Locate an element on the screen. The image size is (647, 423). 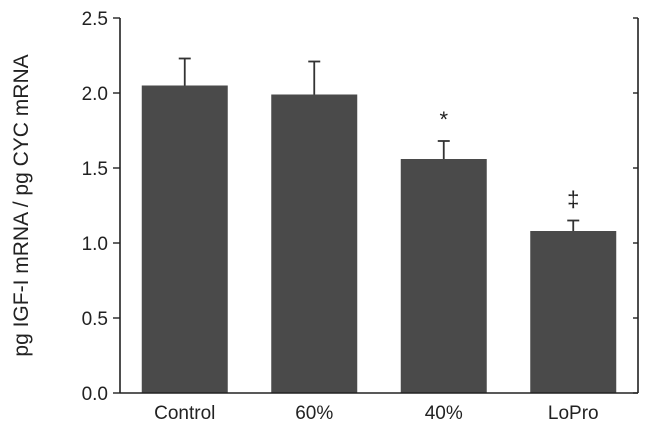
x-labels-layer: Control 60% 40% LoPro is located at coordinates (376, 413).